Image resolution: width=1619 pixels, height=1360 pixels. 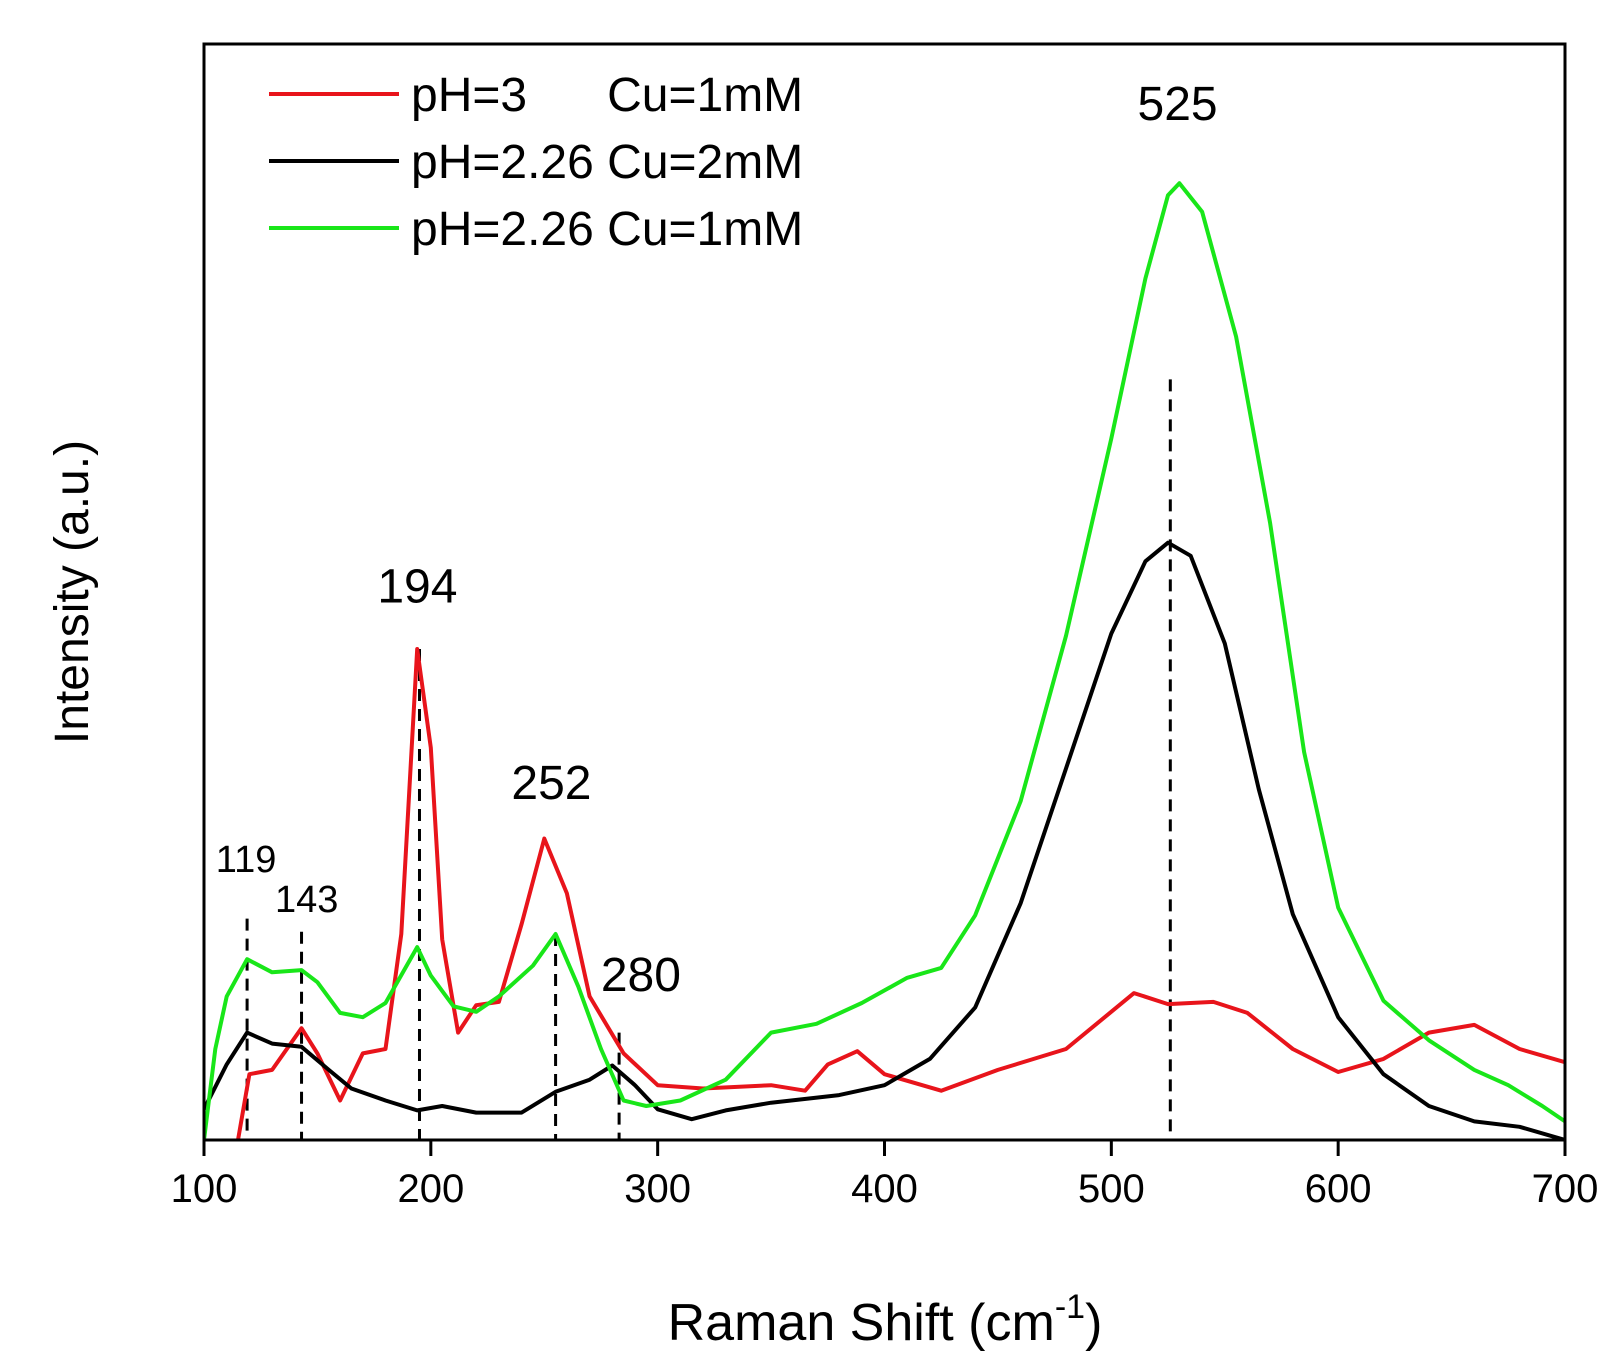 I want to click on peak-label: 143, so click(x=306, y=900).